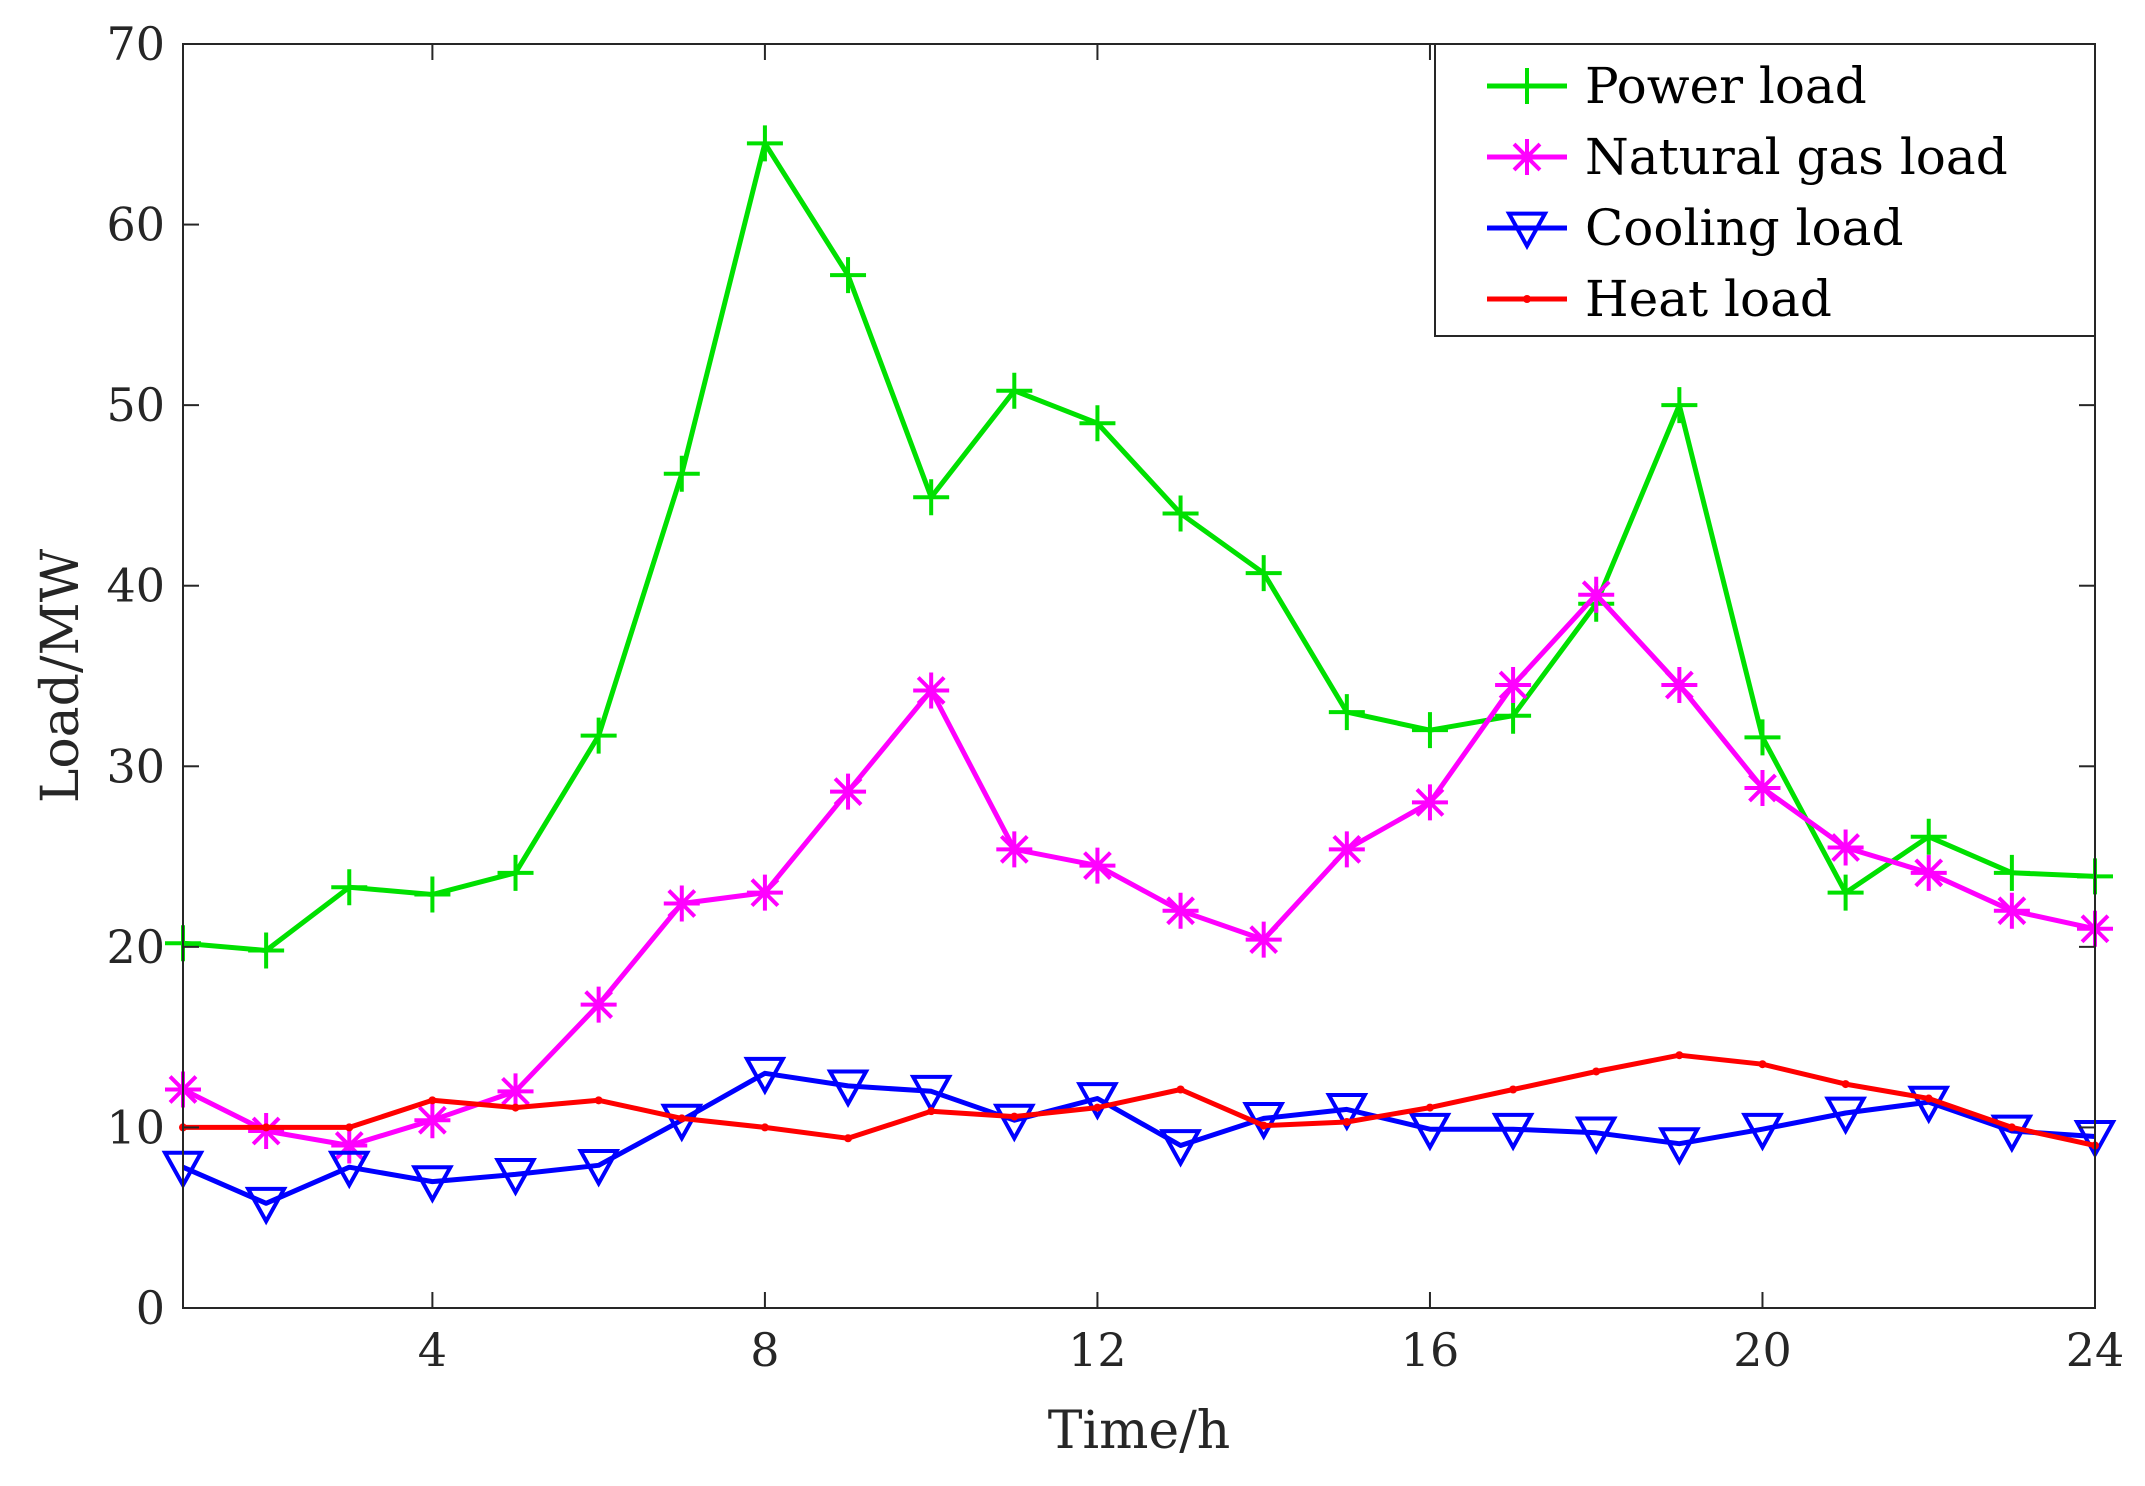  I want to click on legend-entry-heat-load: Heat load, so click(1659, 299).